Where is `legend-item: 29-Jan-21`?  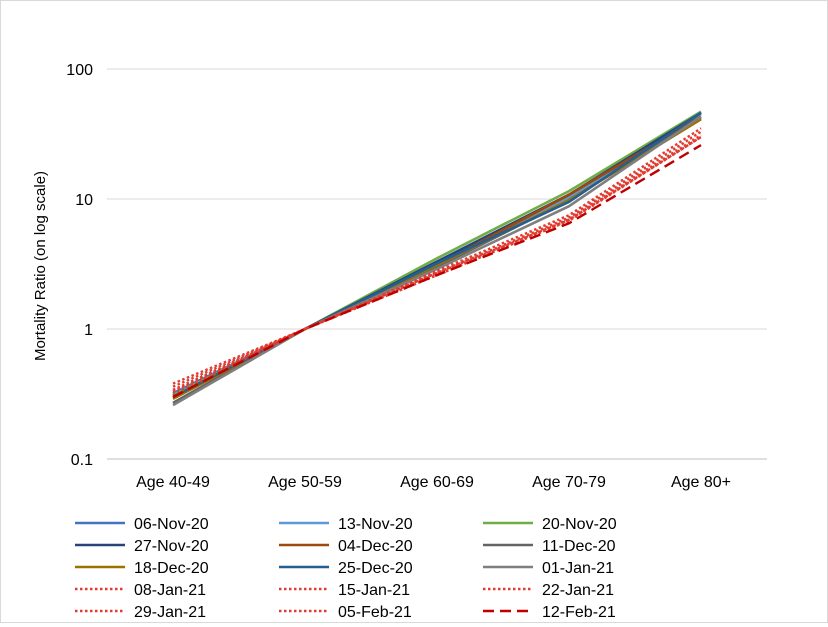 legend-item: 29-Jan-21 is located at coordinates (140, 612).